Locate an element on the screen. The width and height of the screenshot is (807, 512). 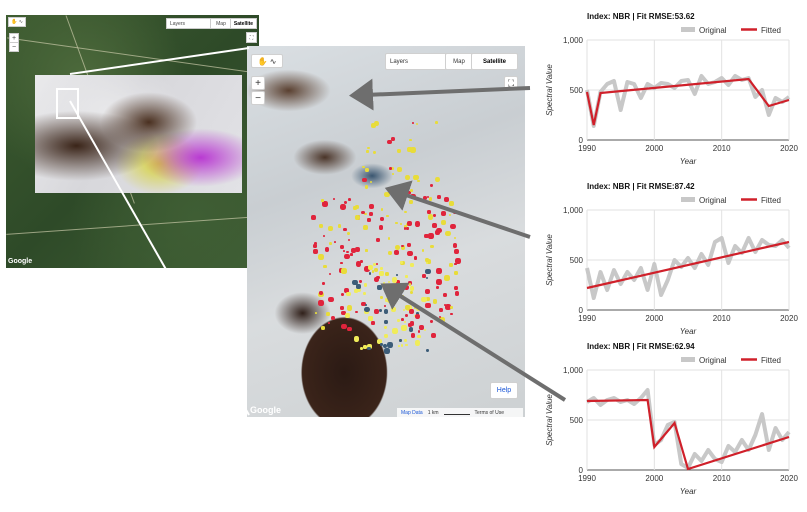
pan-hand-icon: ✋ ∿ is located at coordinates (17, 22).